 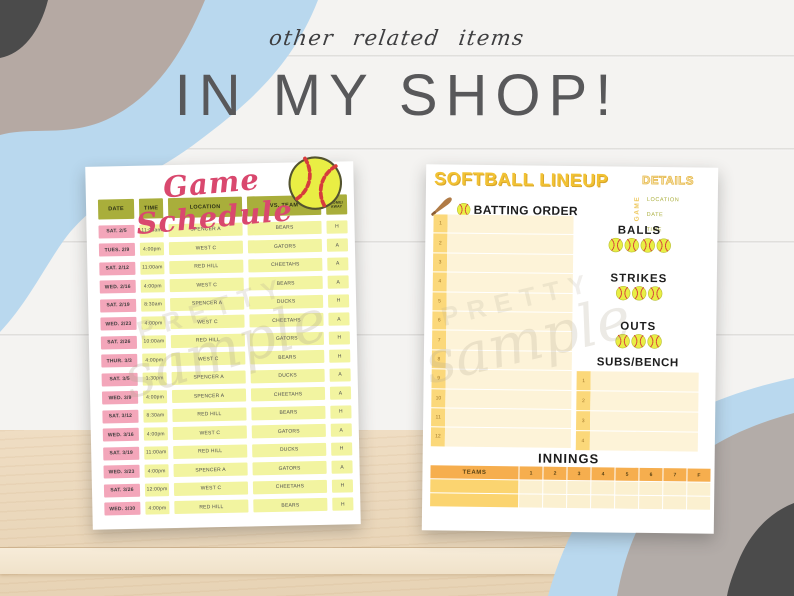 I want to click on subs-slot-number: 4, so click(x=582, y=441).